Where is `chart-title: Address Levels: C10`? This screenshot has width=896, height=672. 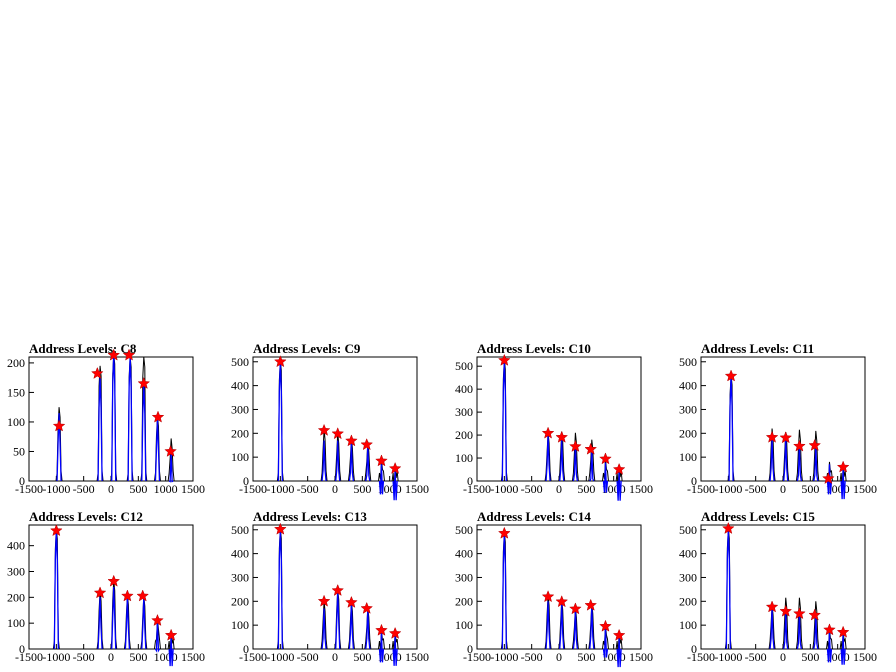 chart-title: Address Levels: C10 is located at coordinates (534, 348).